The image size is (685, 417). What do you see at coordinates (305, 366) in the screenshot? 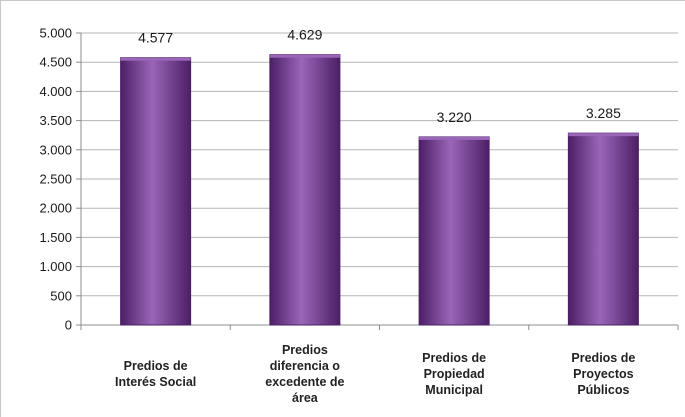
I see `x-category-label-line: diferencia o` at bounding box center [305, 366].